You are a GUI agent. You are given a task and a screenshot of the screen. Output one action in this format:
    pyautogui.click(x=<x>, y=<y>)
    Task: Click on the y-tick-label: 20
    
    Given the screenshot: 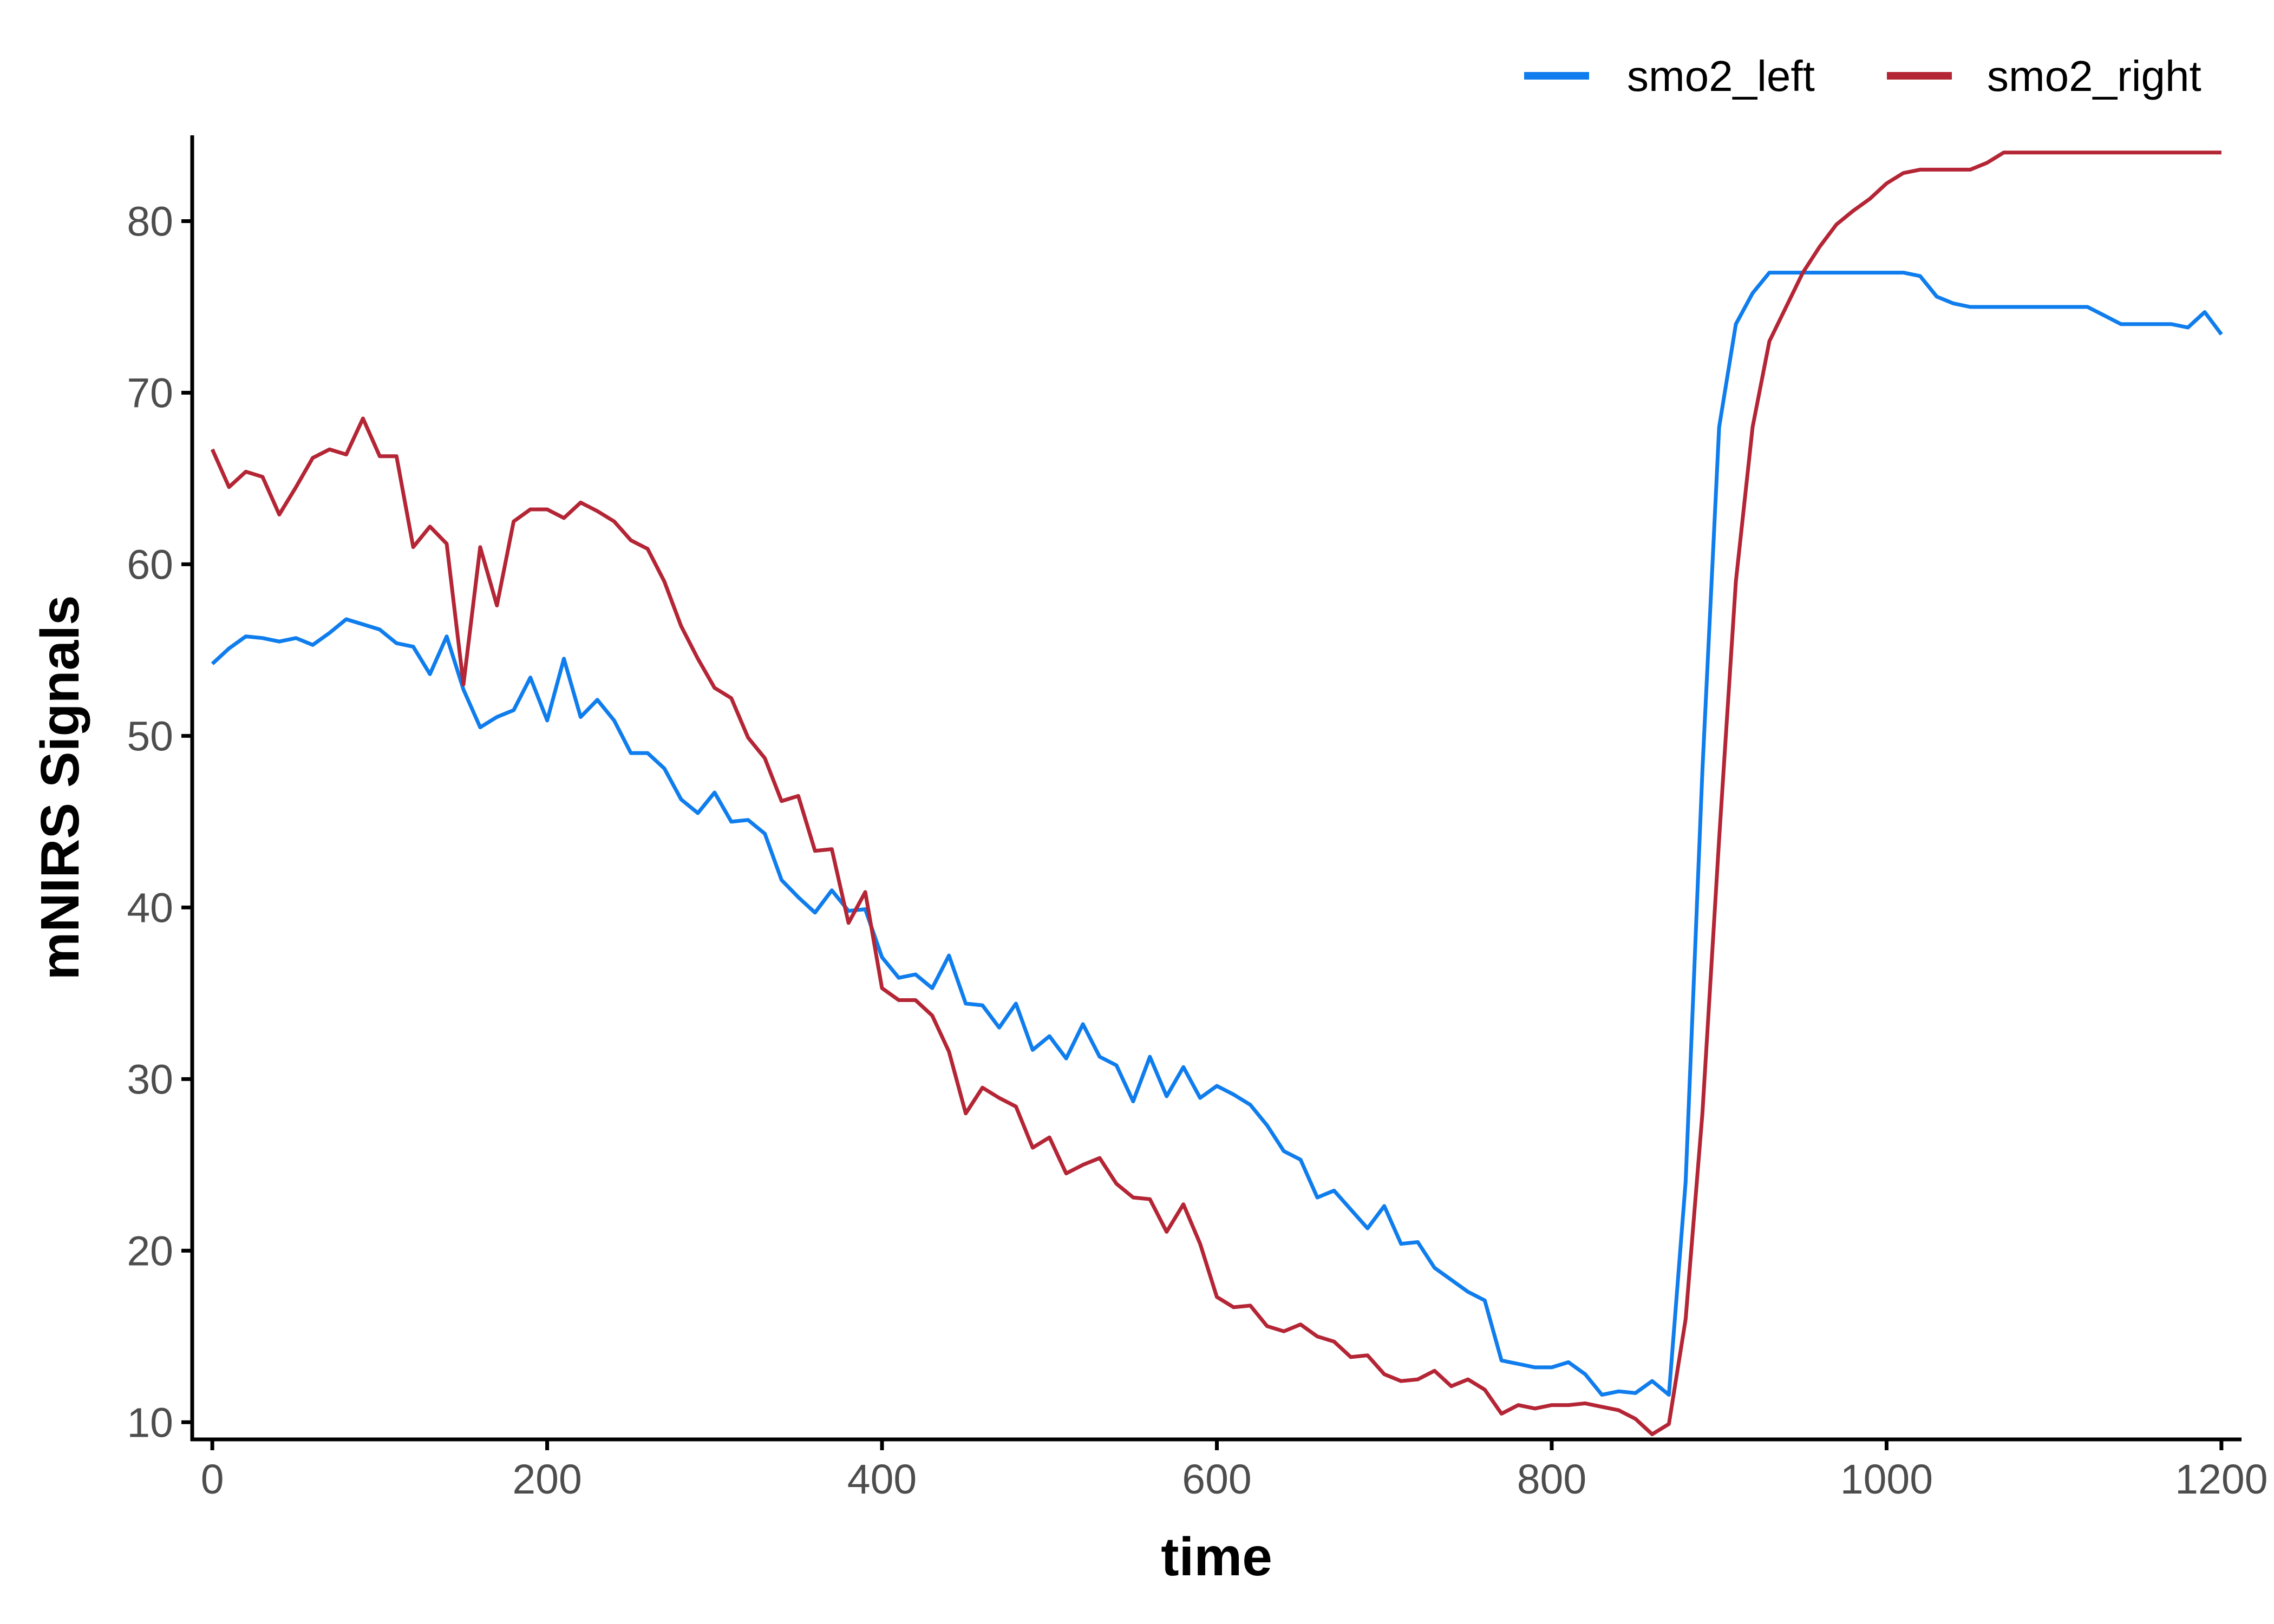 What is the action you would take?
    pyautogui.click(x=150, y=1251)
    